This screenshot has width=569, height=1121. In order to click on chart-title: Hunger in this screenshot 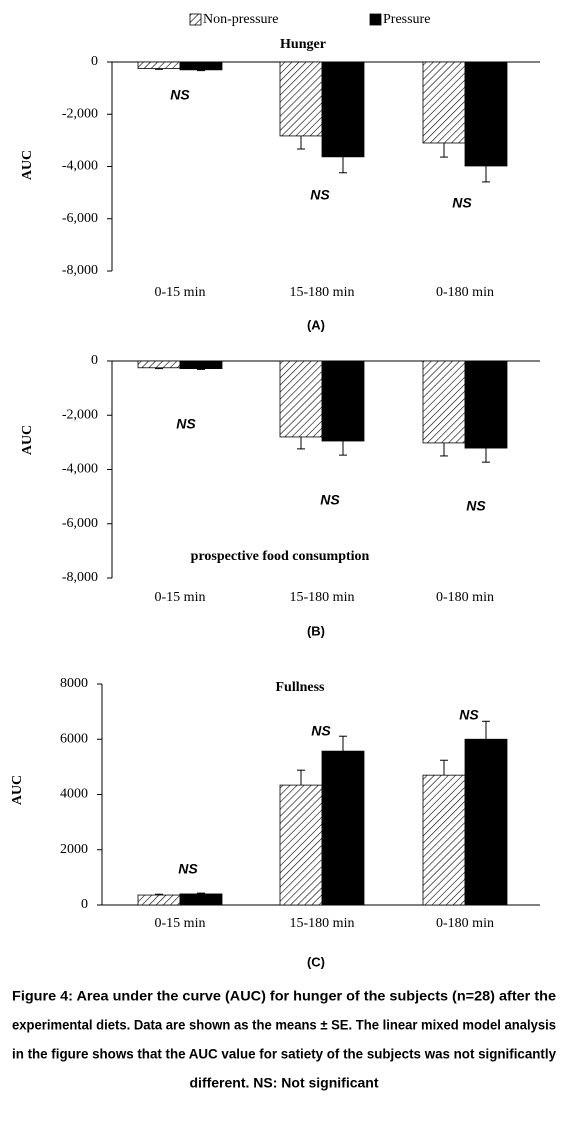, I will do `click(303, 44)`.